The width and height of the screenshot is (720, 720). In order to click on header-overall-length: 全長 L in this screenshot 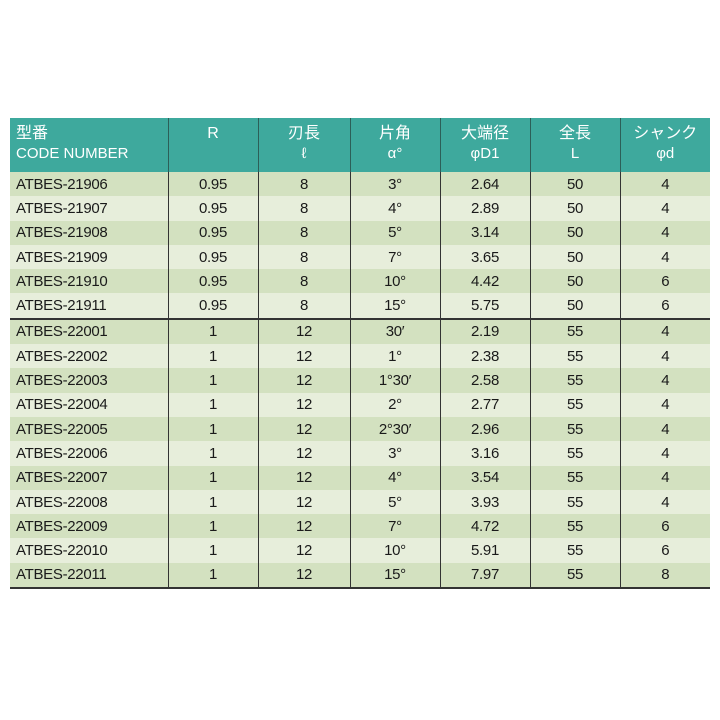, I will do `click(574, 145)`.